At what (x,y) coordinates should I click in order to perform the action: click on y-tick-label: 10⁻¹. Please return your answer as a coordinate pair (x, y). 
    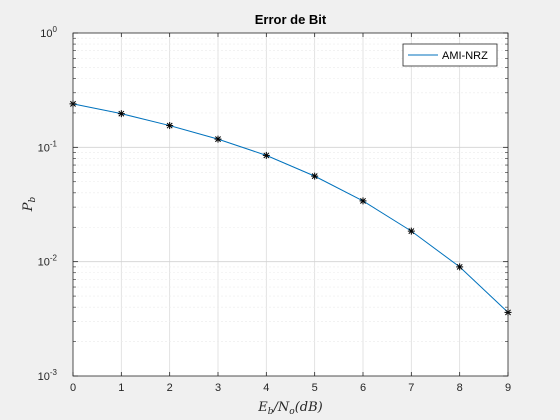
    Looking at the image, I should click on (48, 146).